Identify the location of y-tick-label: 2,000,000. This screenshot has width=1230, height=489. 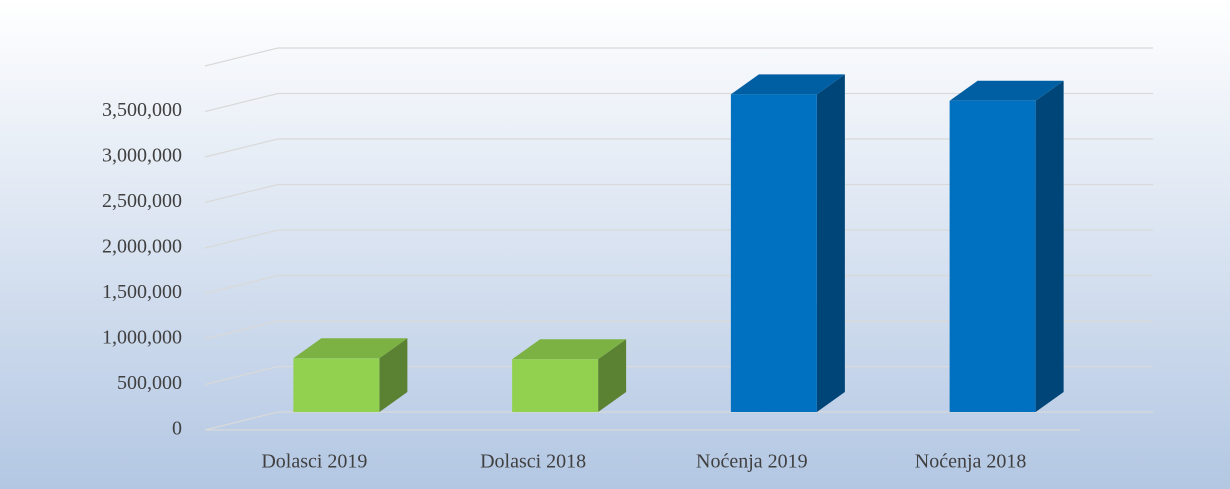
(142, 247).